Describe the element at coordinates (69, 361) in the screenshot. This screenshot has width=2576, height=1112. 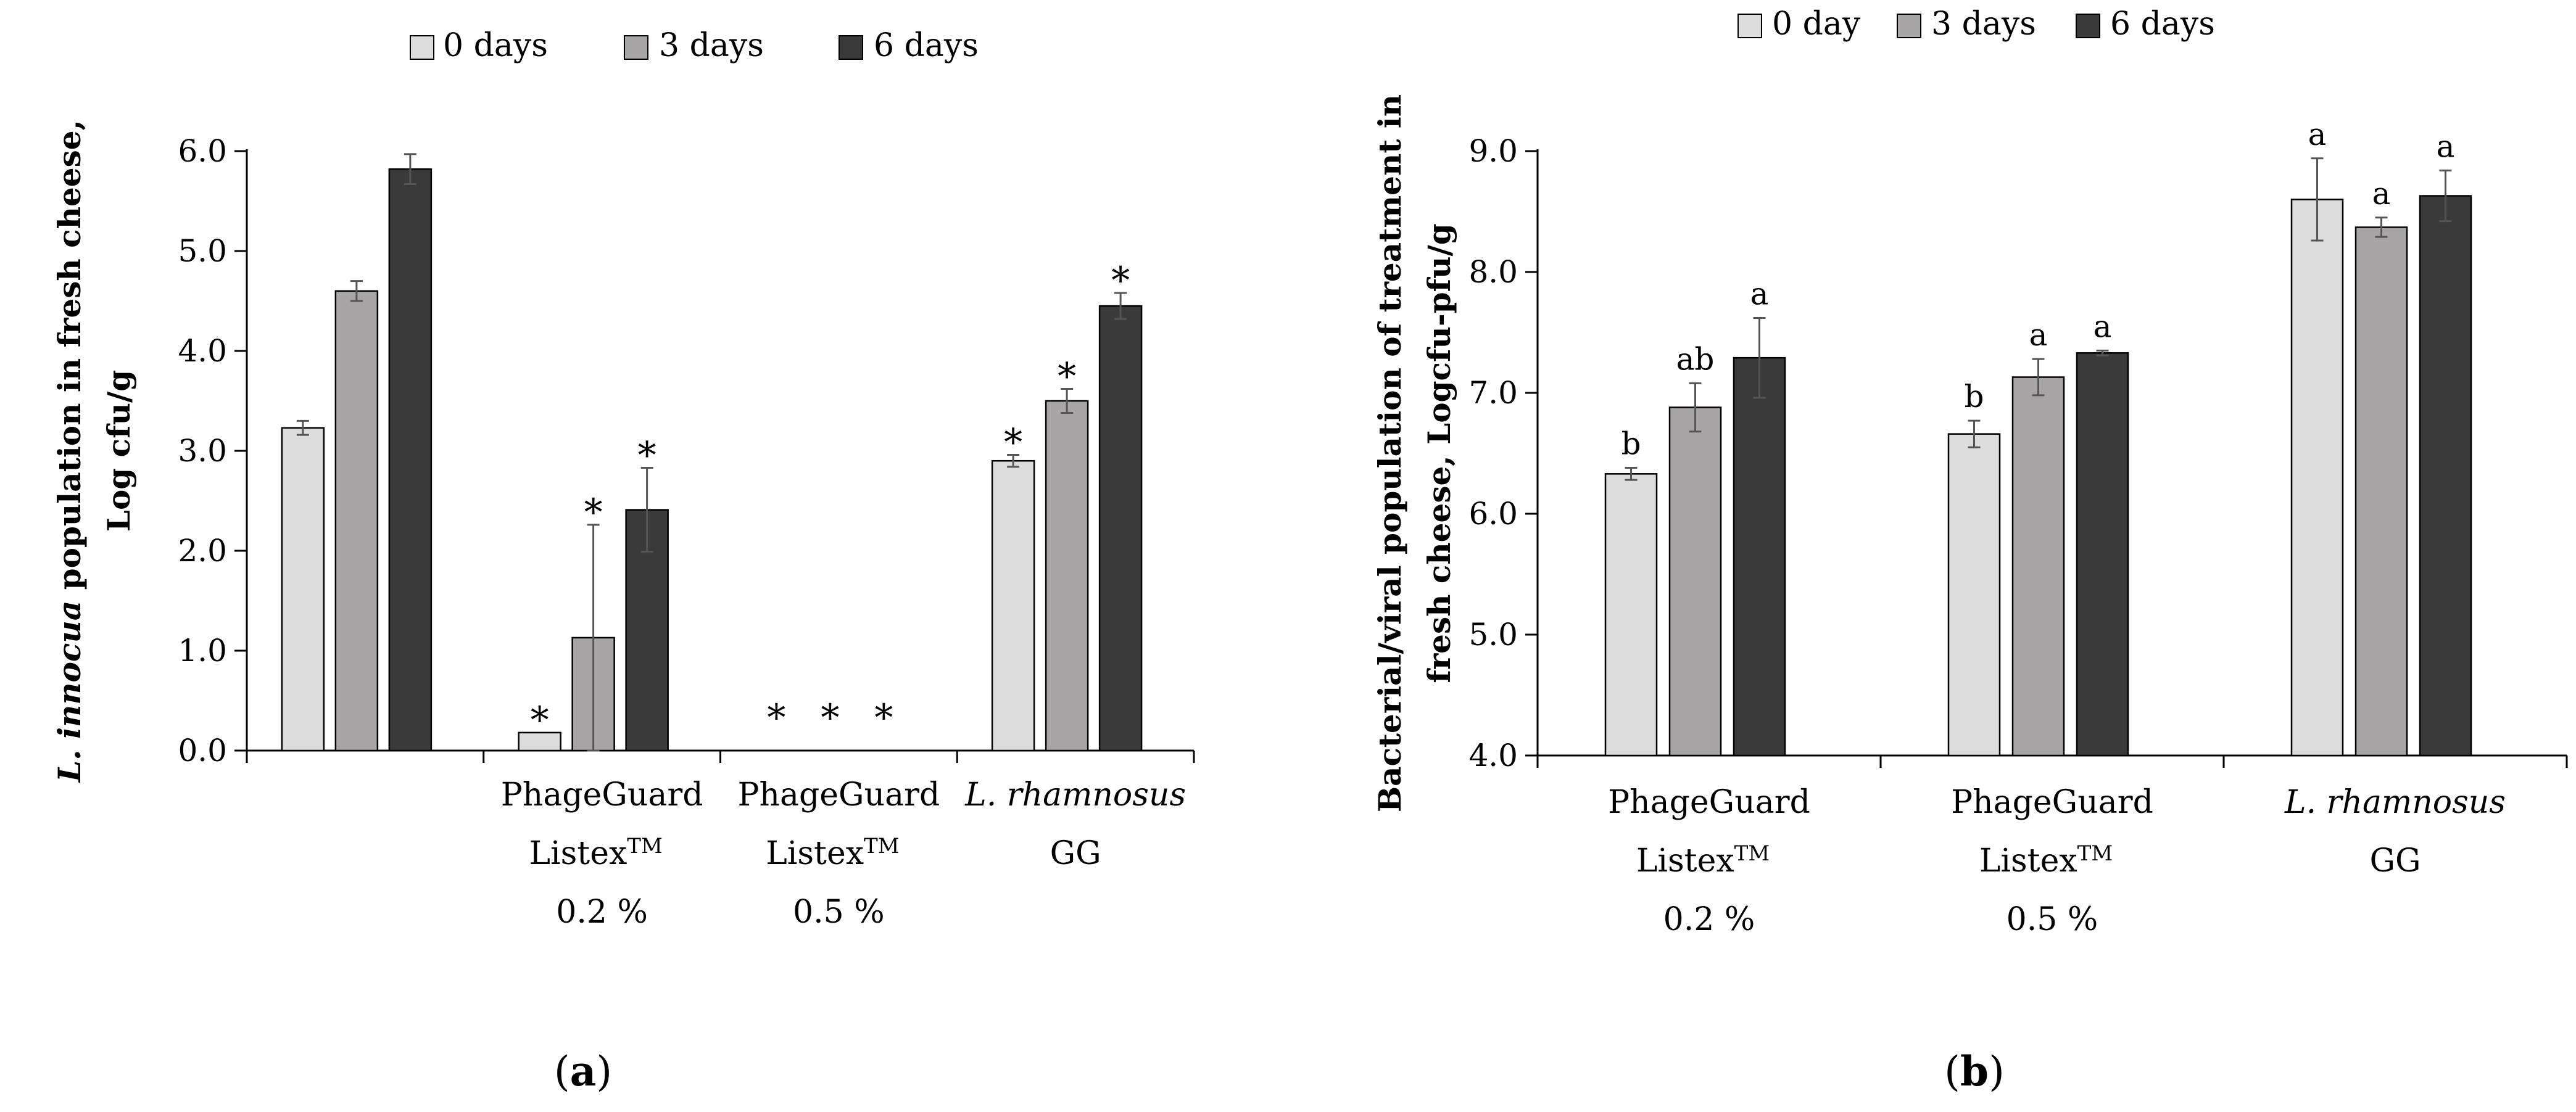
I see `y-axis-label-part: population in fresh cheese,` at that location.